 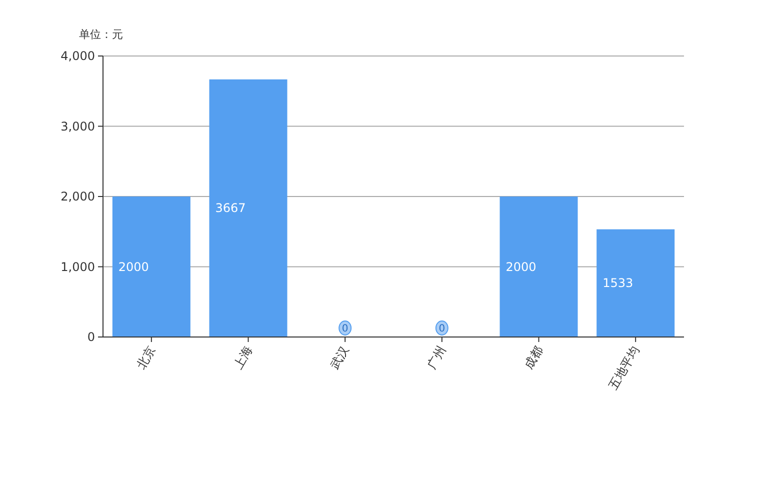 What do you see at coordinates (101, 34) in the screenshot?
I see `y-axis-title: 单位：元` at bounding box center [101, 34].